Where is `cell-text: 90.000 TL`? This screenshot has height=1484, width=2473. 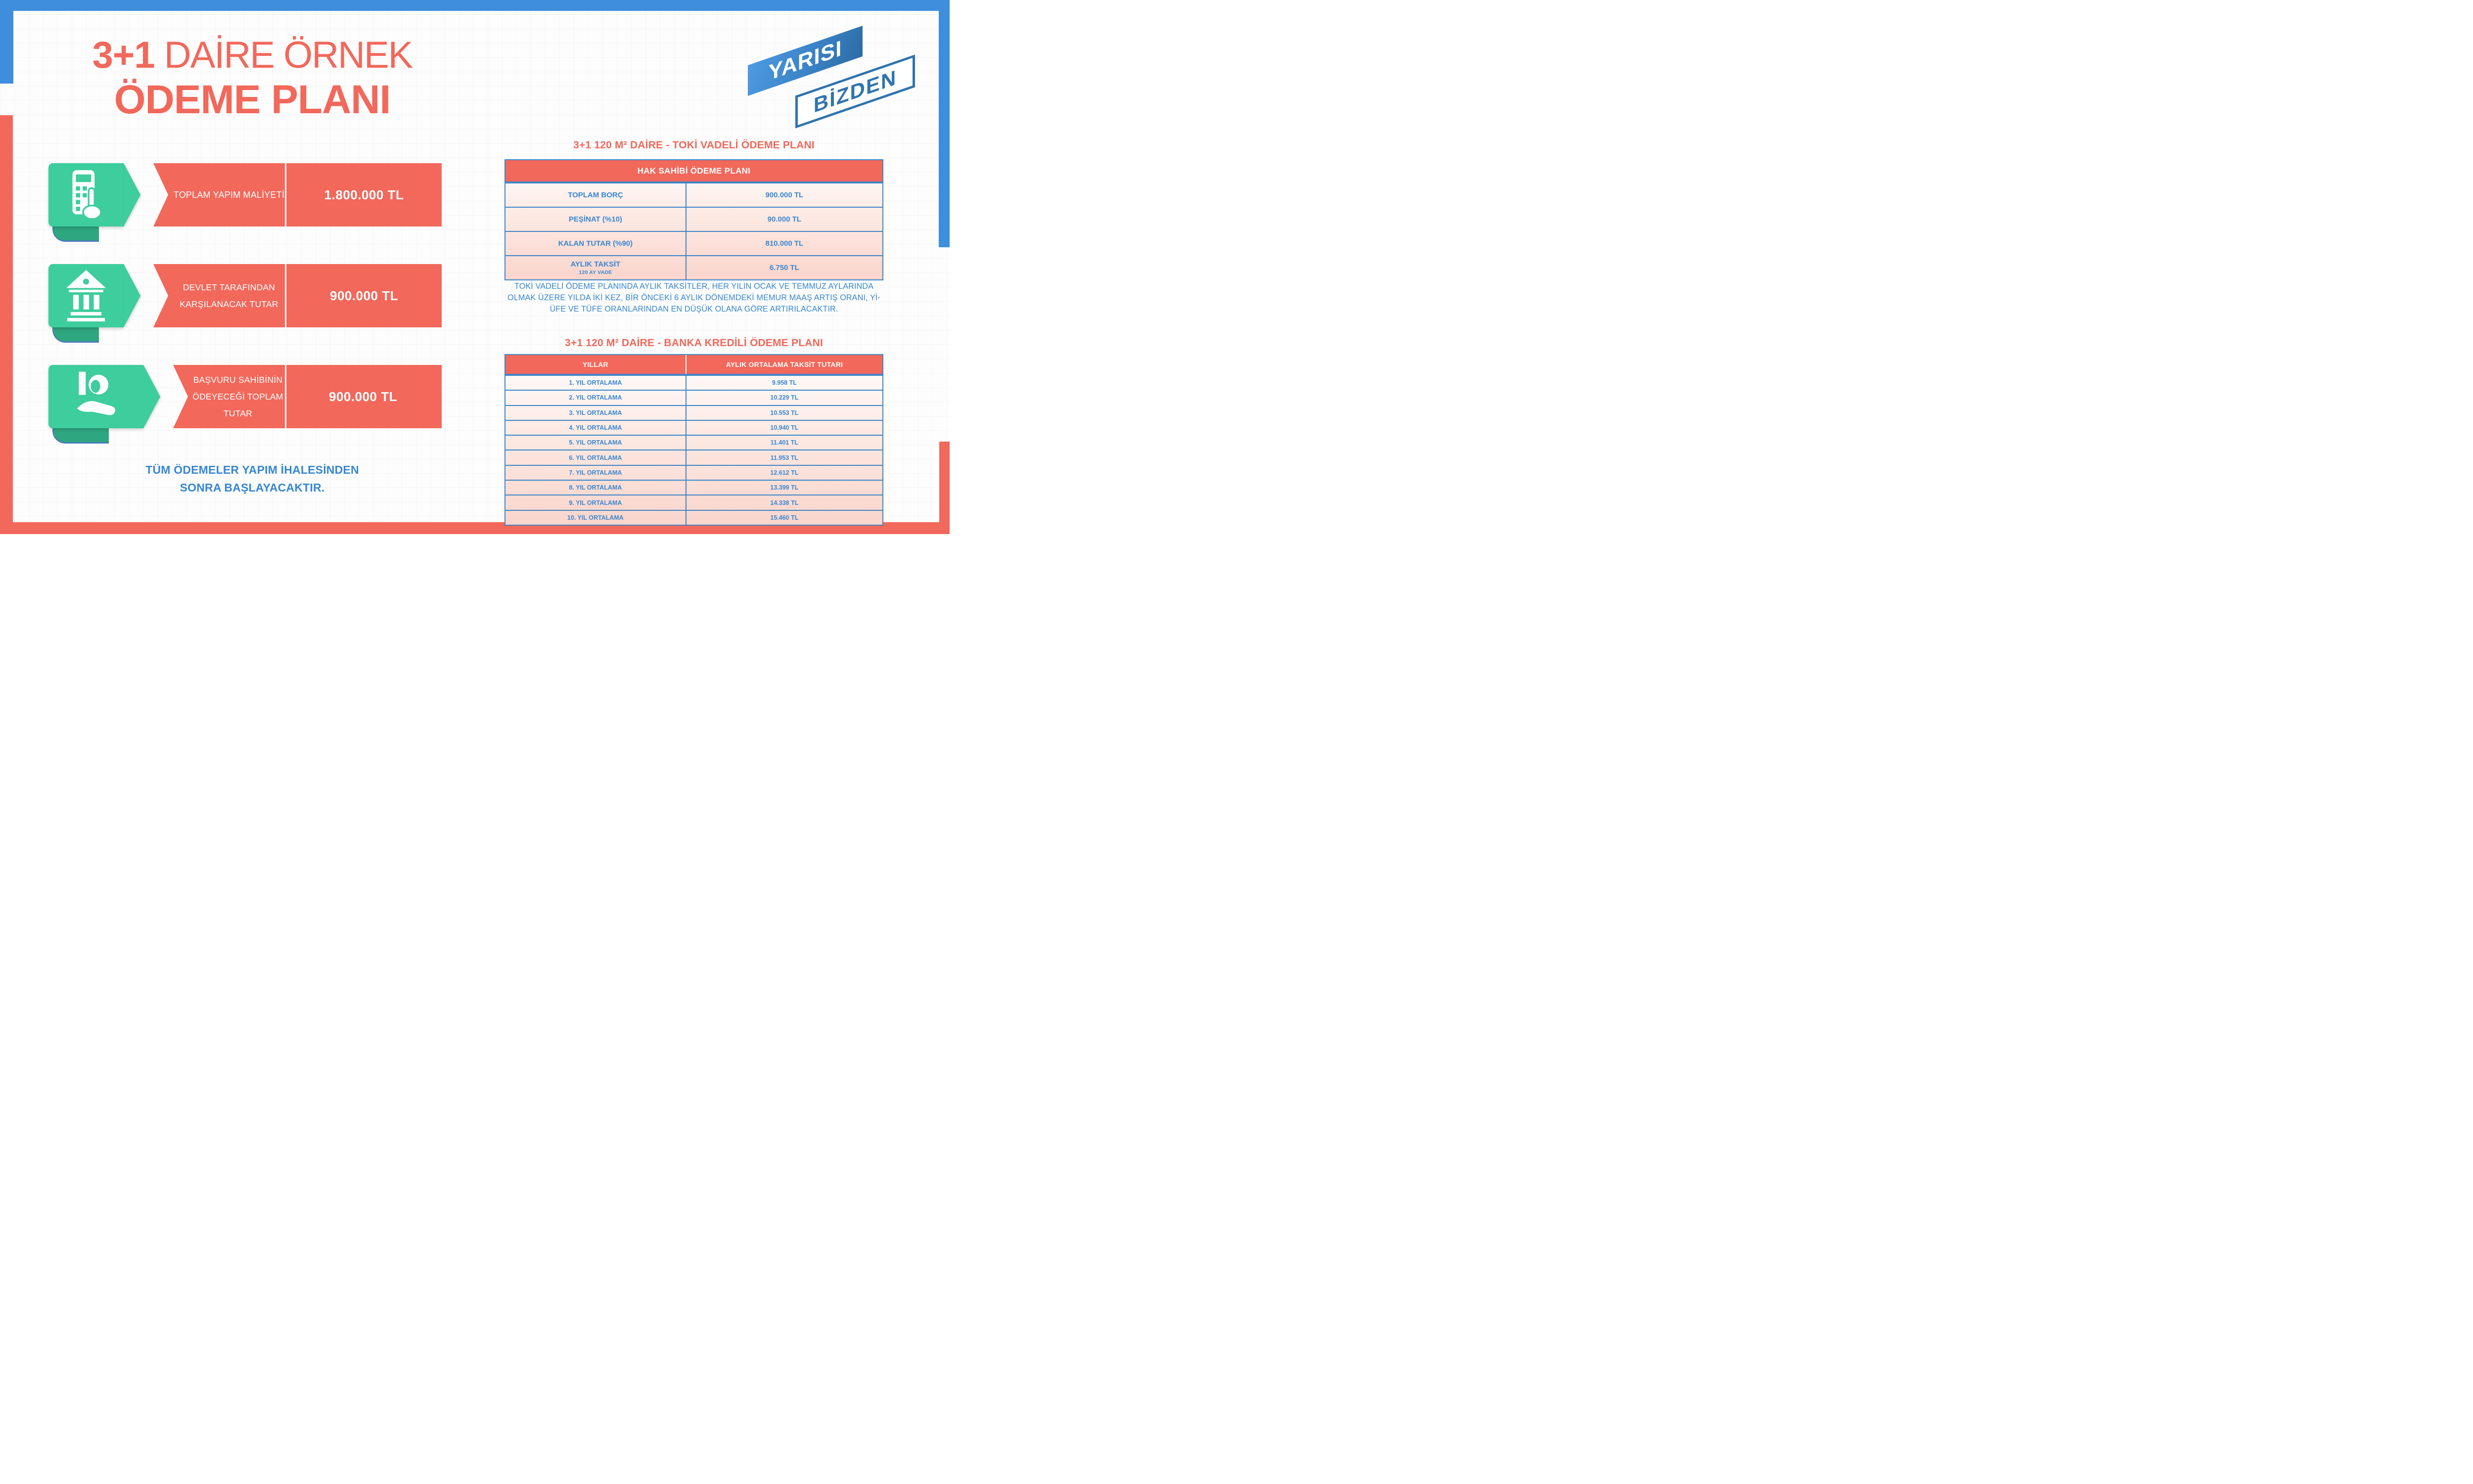 cell-text: 90.000 TL is located at coordinates (785, 219).